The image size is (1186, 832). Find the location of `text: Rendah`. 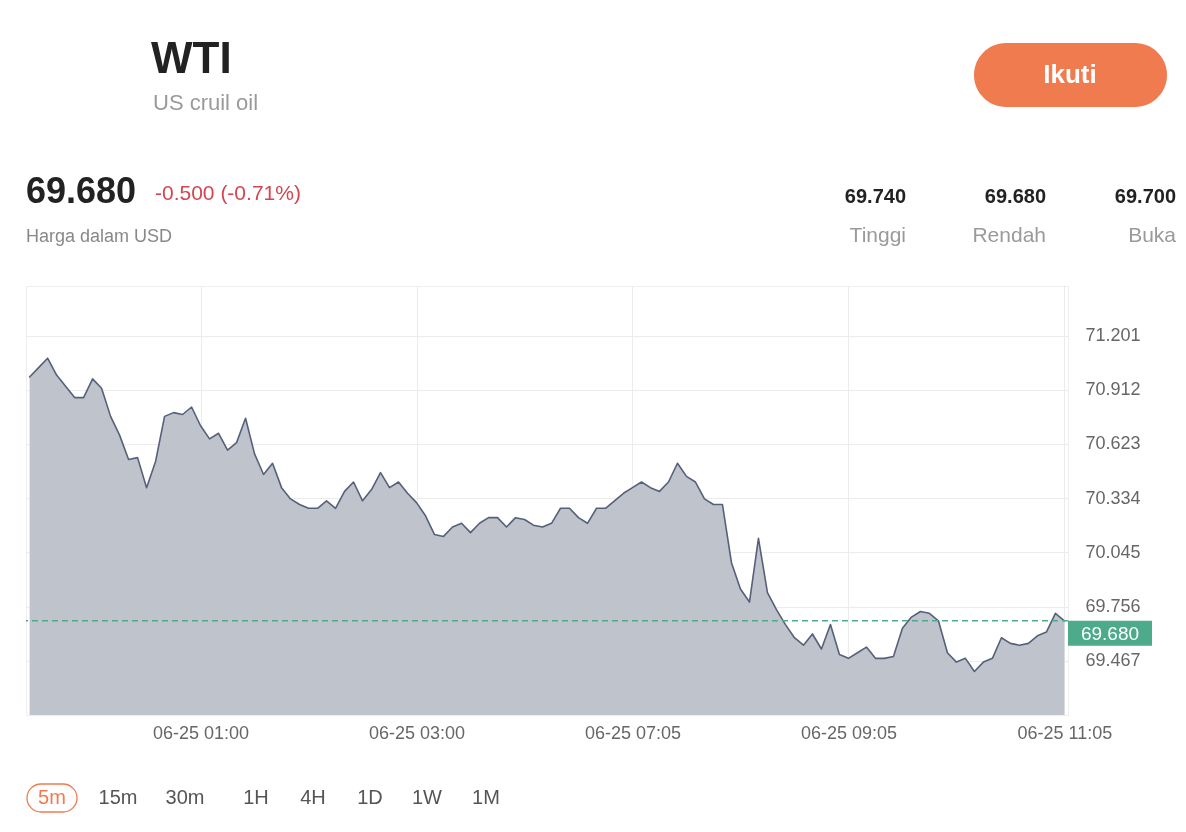

text: Rendah is located at coordinates (1009, 234).